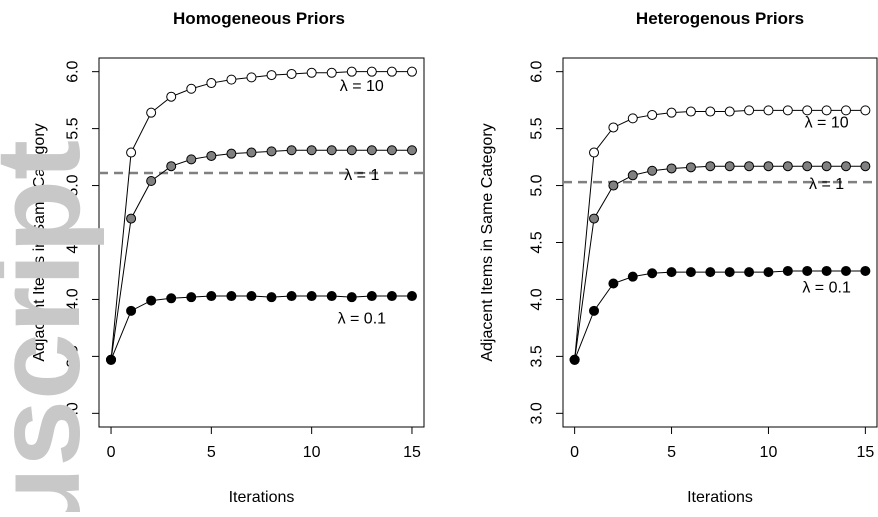  I want to click on p2-y-tick-label: 4.5, so click(537, 242).